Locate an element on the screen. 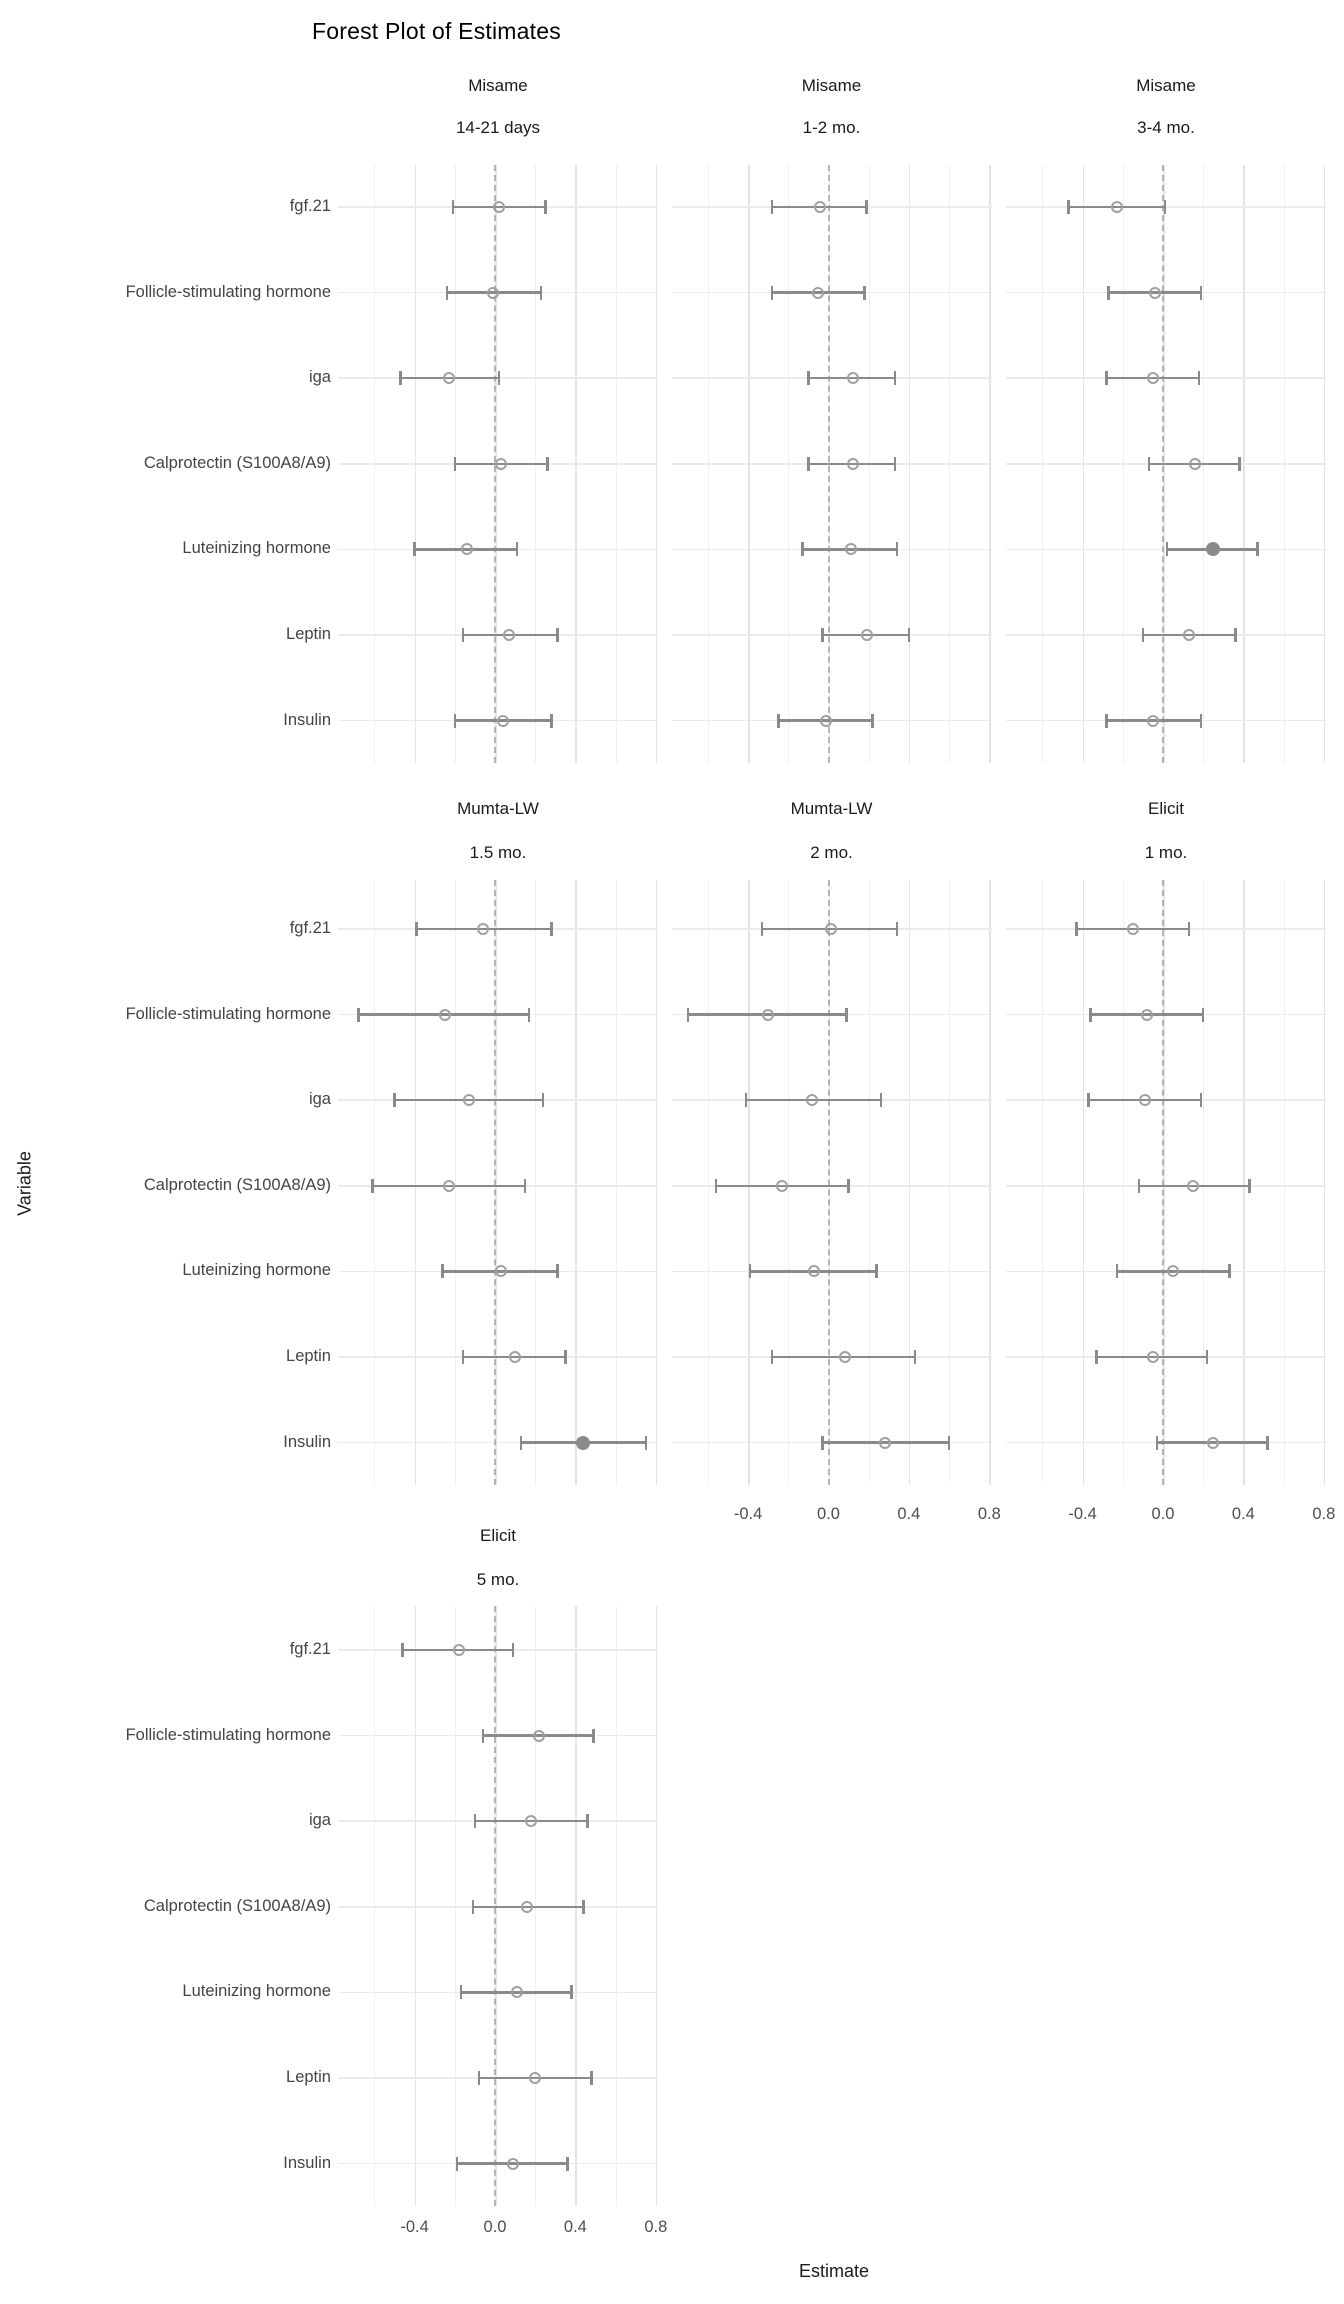  facet-strip-time: 1 mo. is located at coordinates (1166, 852).